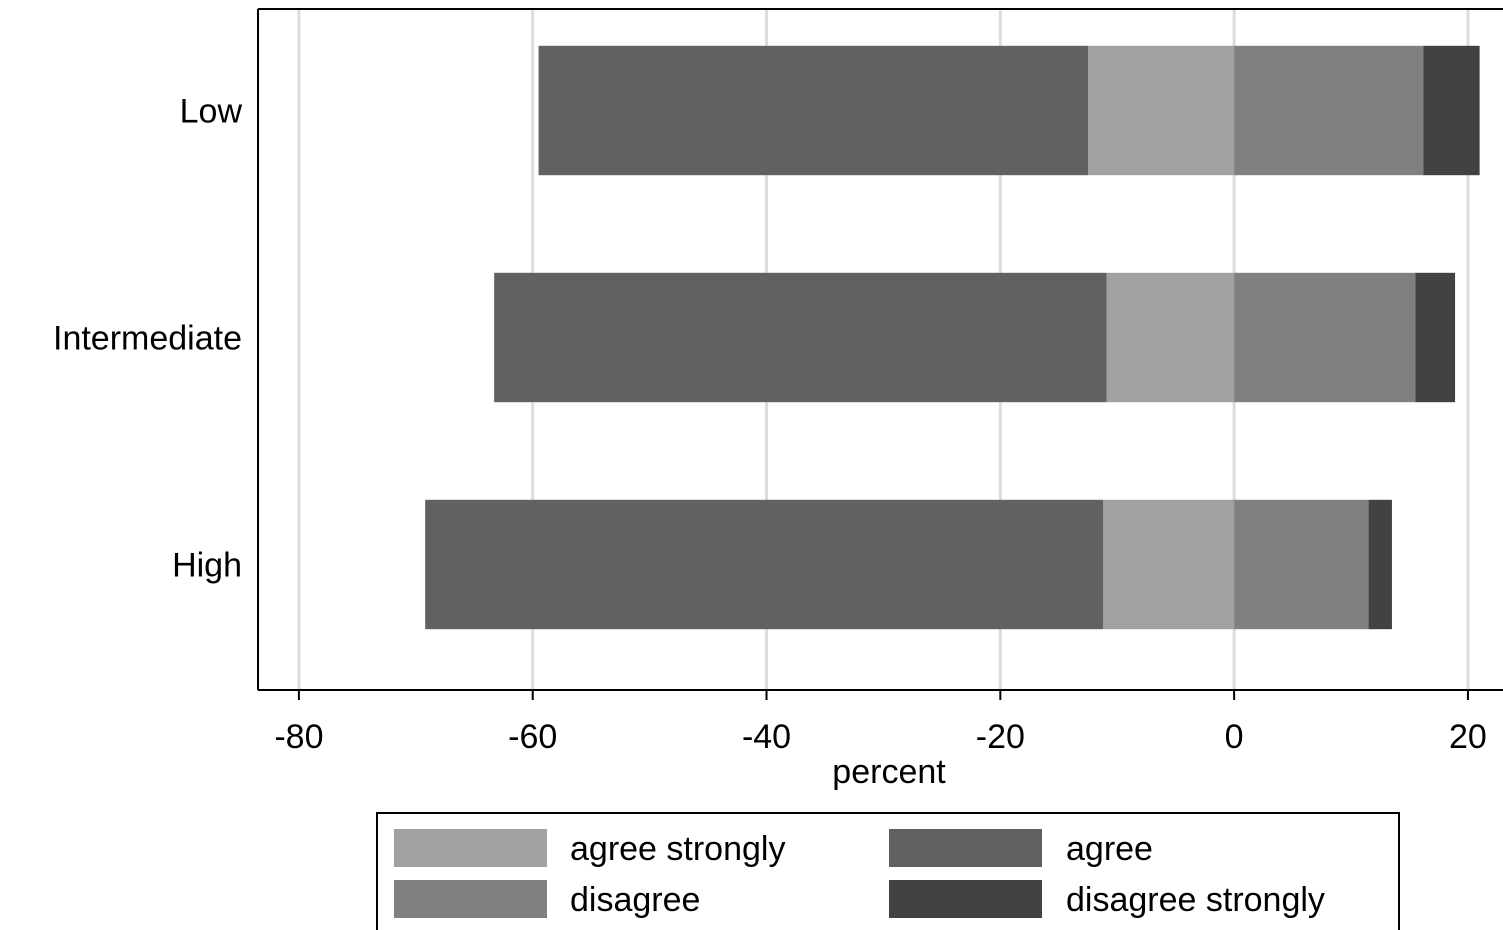 Image resolution: width=1503 pixels, height=930 pixels. What do you see at coordinates (1380, 564) in the screenshot?
I see `bar-high-disagree-strongly` at bounding box center [1380, 564].